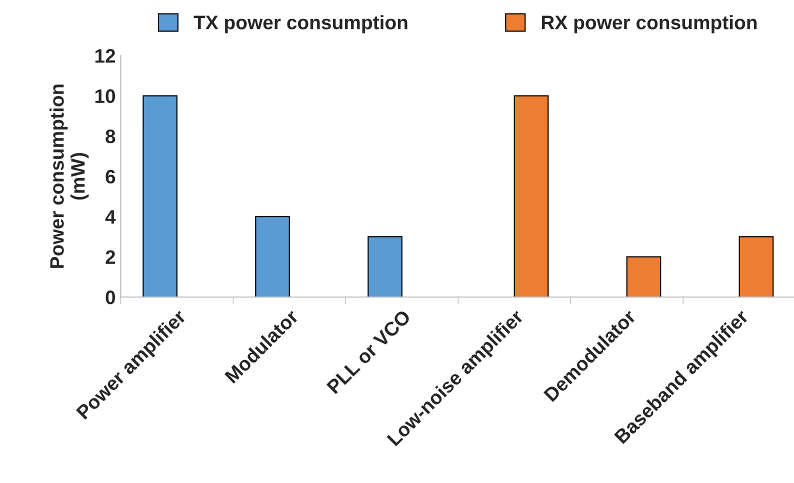 This screenshot has height=483, width=794. Describe the element at coordinates (69, 176) in the screenshot. I see `y-axis-title: Power consumption (mW)` at that location.